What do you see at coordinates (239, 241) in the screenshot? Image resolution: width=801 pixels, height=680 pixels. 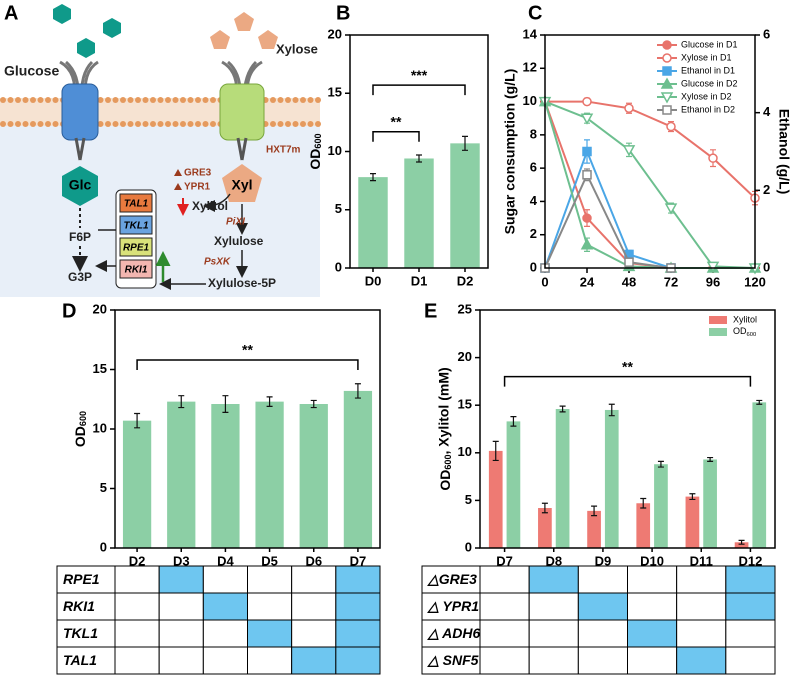 I see `xylulose-label: Xylulose` at bounding box center [239, 241].